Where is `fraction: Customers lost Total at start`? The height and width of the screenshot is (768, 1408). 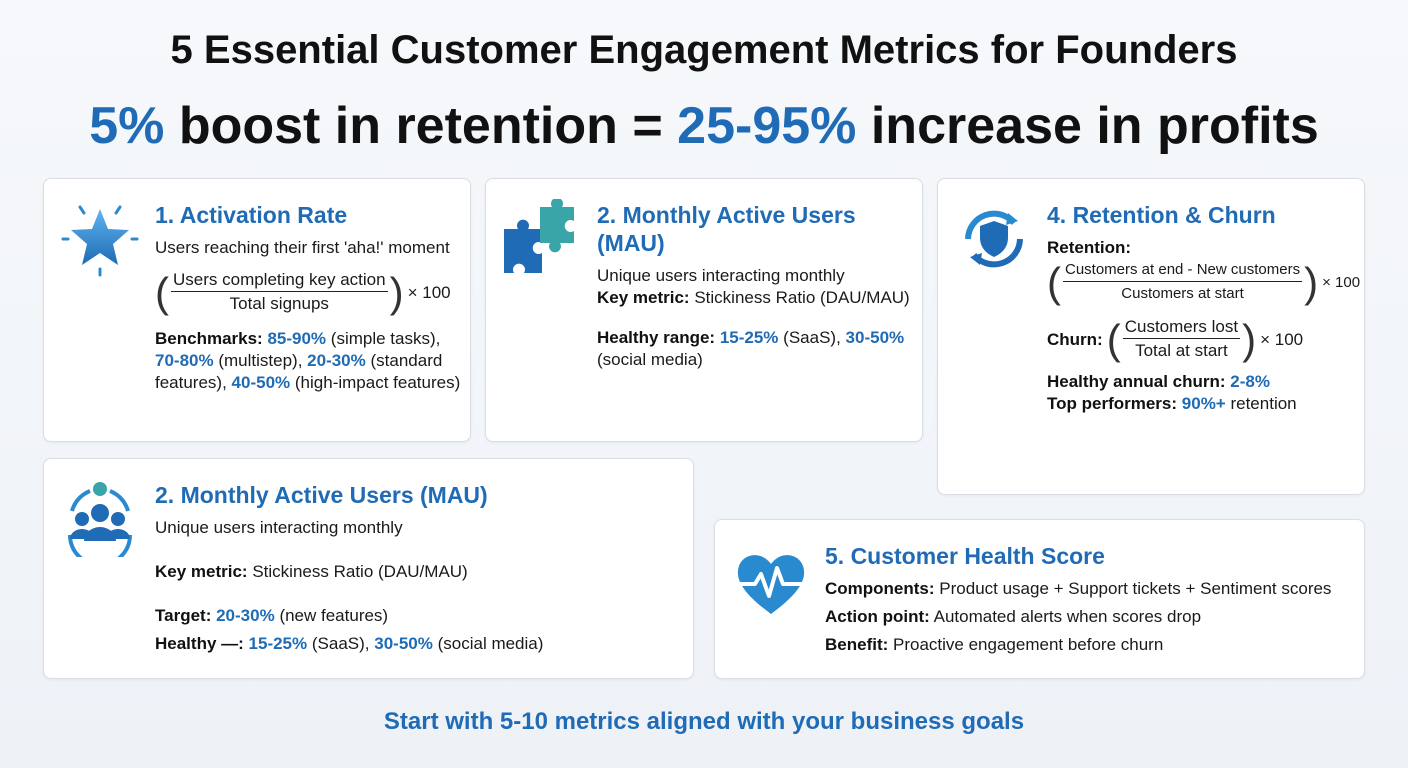
fraction: Customers lost Total at start is located at coordinates (1181, 339).